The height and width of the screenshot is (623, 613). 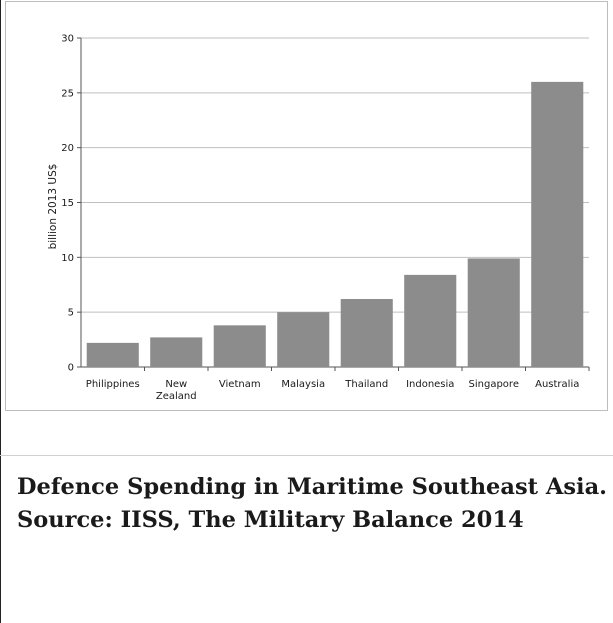 What do you see at coordinates (71, 313) in the screenshot?
I see `y-tick-label: 5` at bounding box center [71, 313].